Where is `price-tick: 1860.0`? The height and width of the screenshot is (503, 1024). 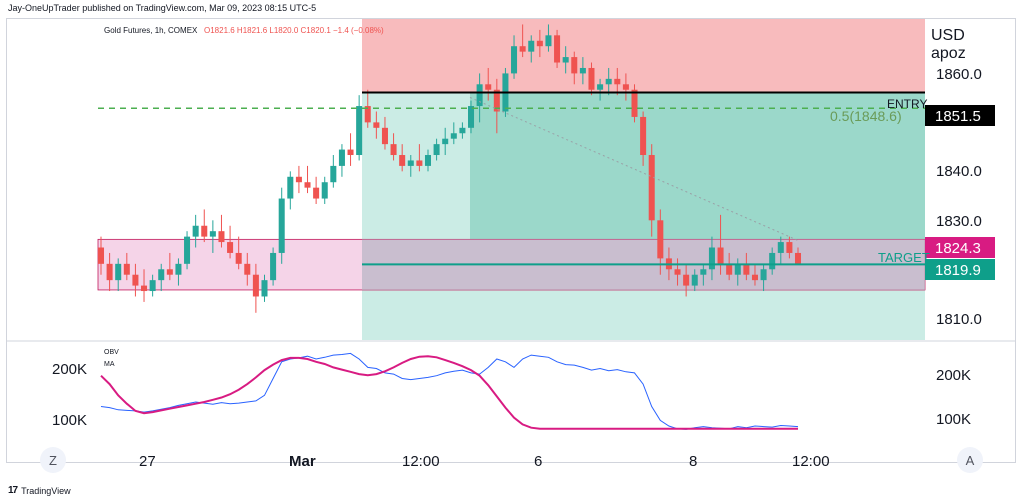
price-tick: 1860.0 is located at coordinates (959, 74).